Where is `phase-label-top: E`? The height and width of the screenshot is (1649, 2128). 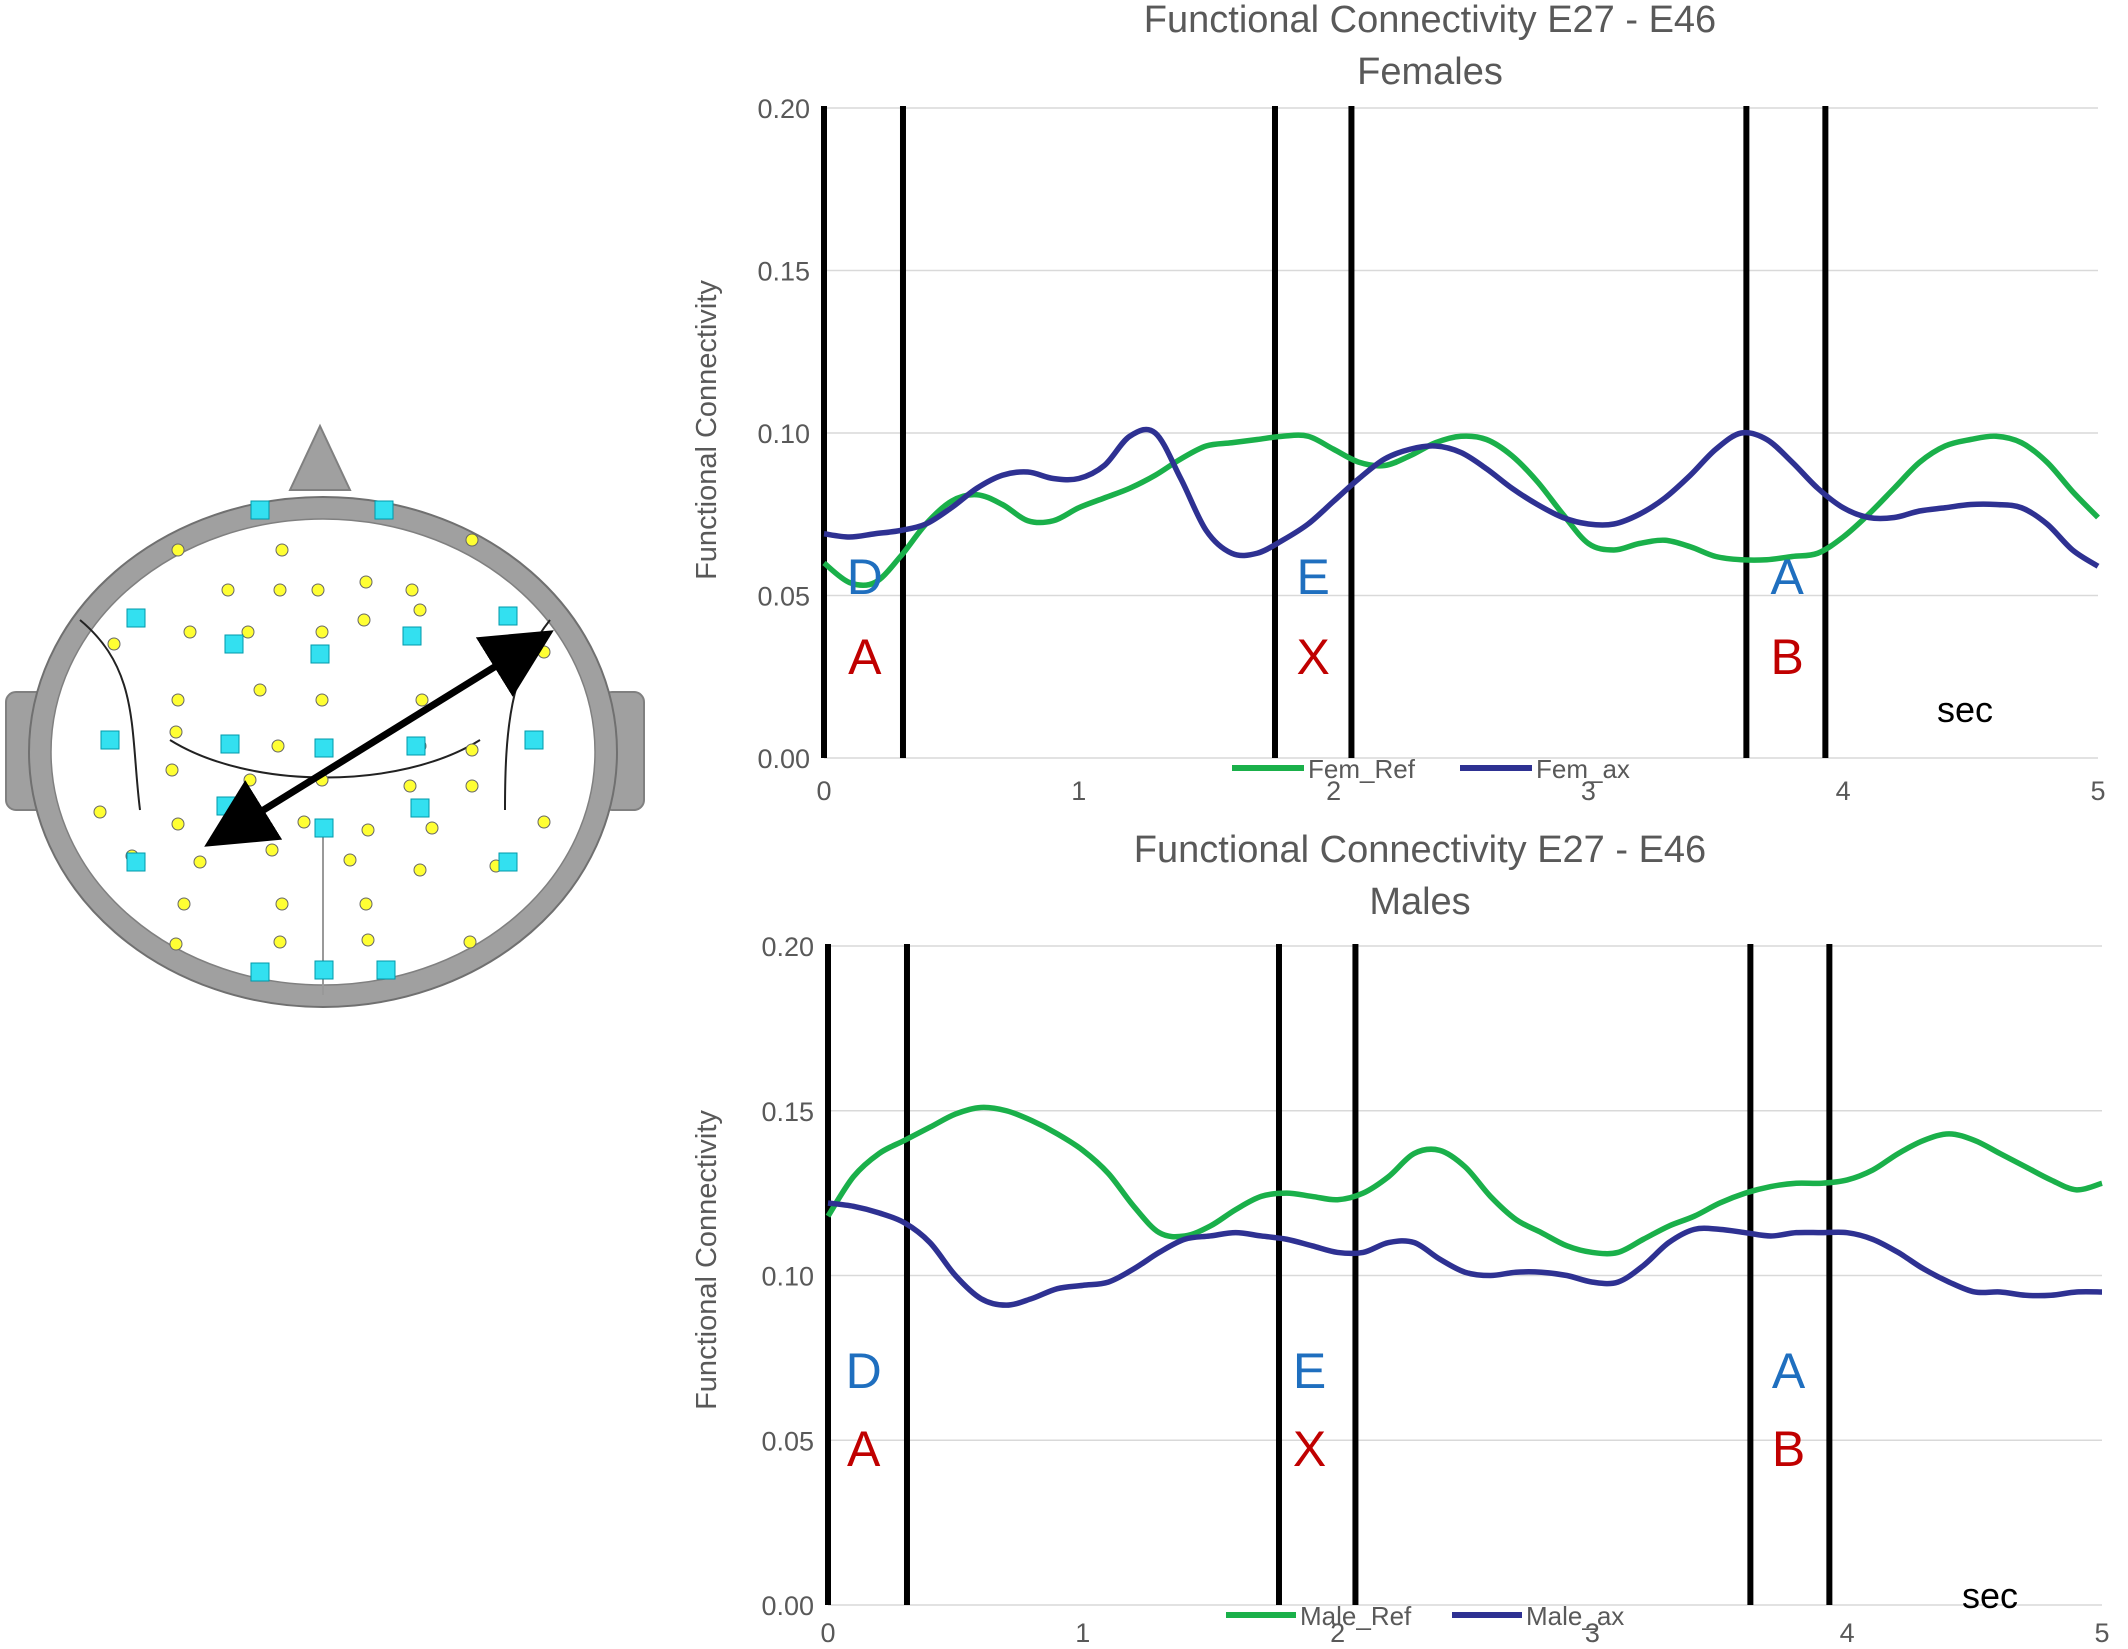 phase-label-top: E is located at coordinates (1313, 577).